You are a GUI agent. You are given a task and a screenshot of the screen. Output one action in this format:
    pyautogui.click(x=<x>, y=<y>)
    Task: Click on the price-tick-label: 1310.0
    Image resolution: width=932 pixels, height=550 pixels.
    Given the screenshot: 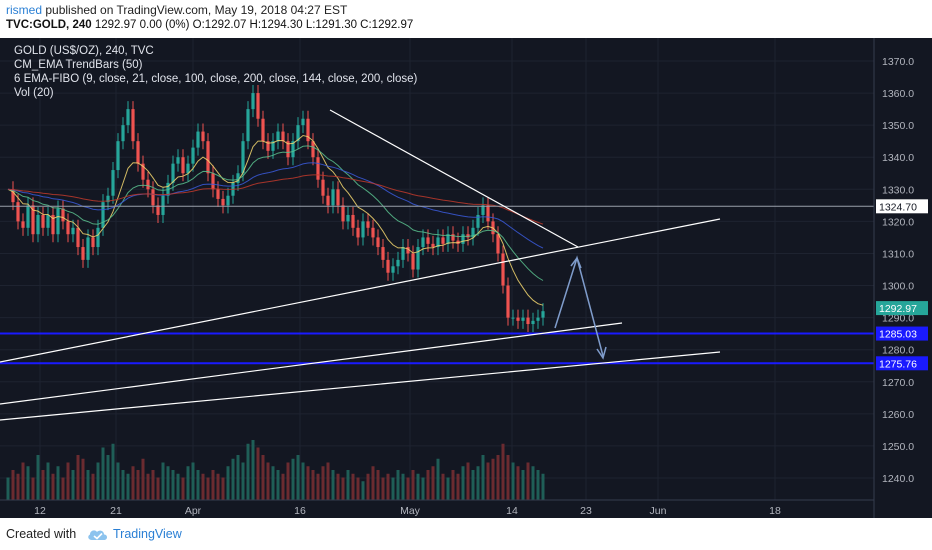 What is the action you would take?
    pyautogui.click(x=898, y=254)
    